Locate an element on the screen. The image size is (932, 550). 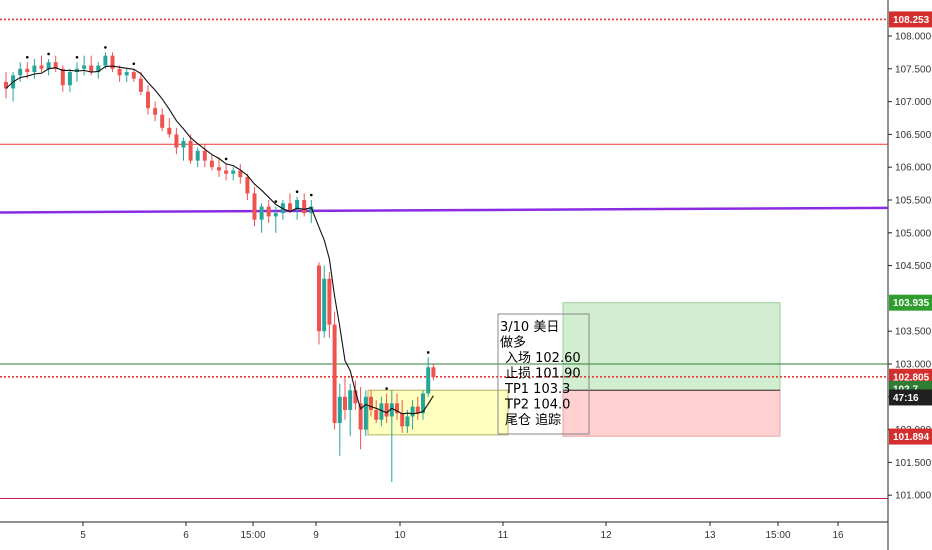
trade-note-line: TP2 104.0 is located at coordinates (537, 405).